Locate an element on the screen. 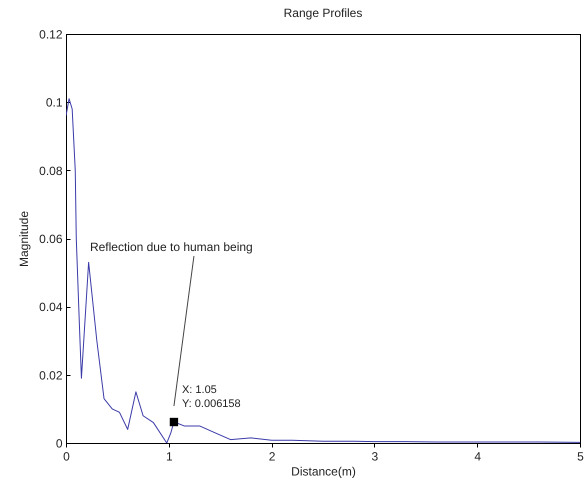 Image resolution: width=587 pixels, height=488 pixels. y-tick-label: 0.08 is located at coordinates (51, 171).